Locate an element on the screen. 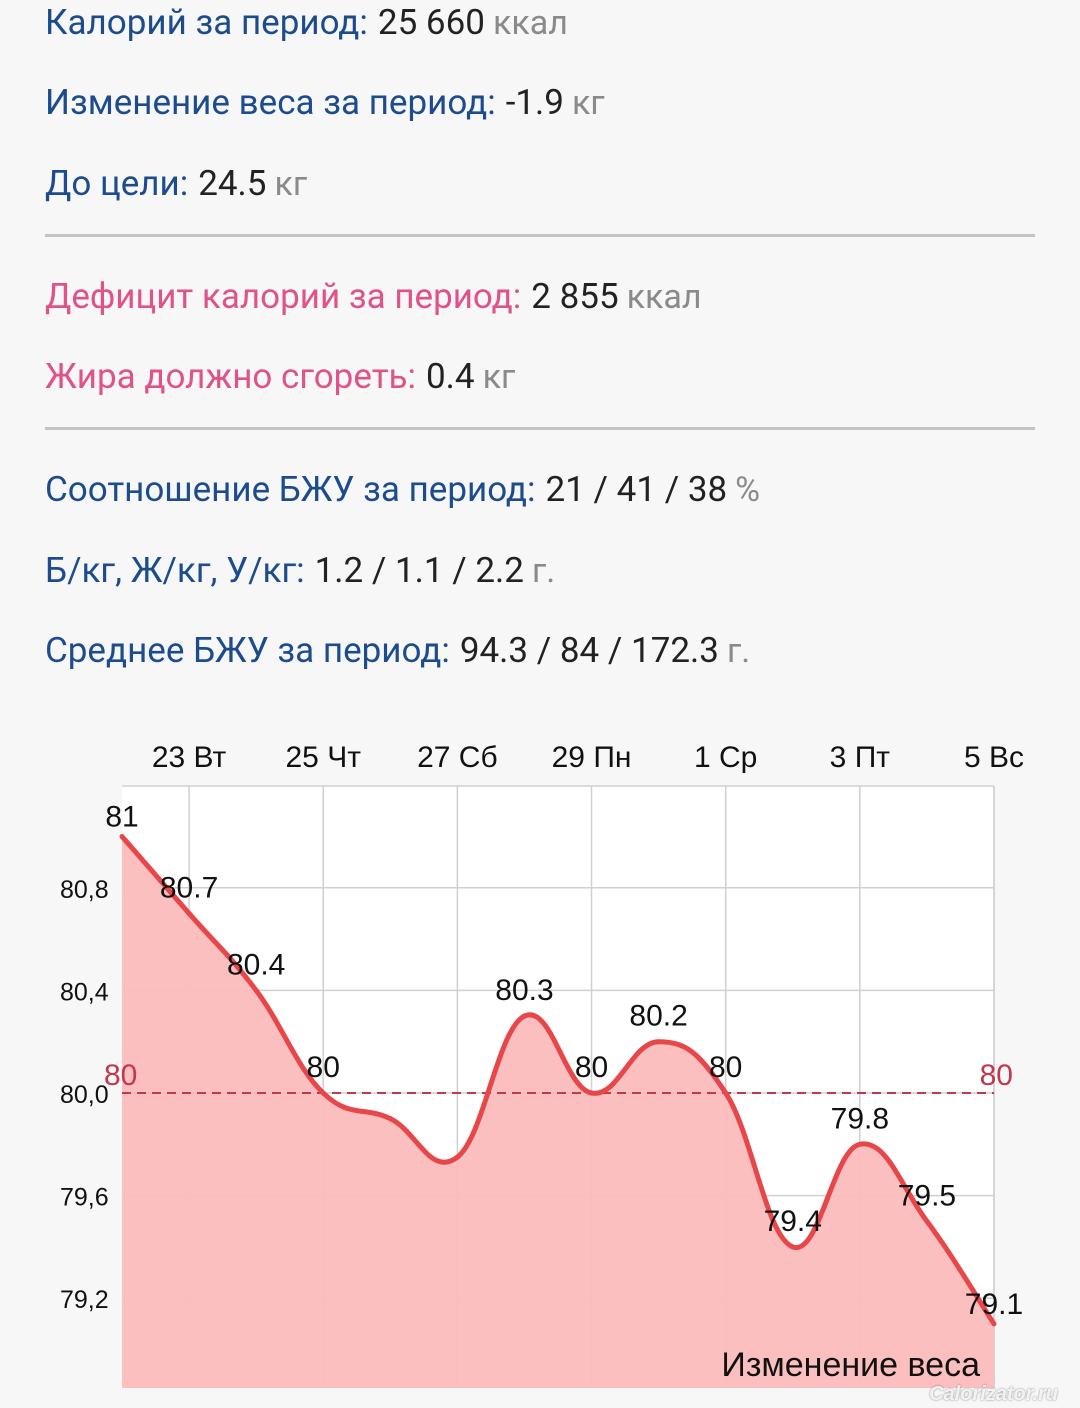 This screenshot has height=1408, width=1080. deficit-stat: Дефицит калорий за период: 2 855 ккал is located at coordinates (373, 296).